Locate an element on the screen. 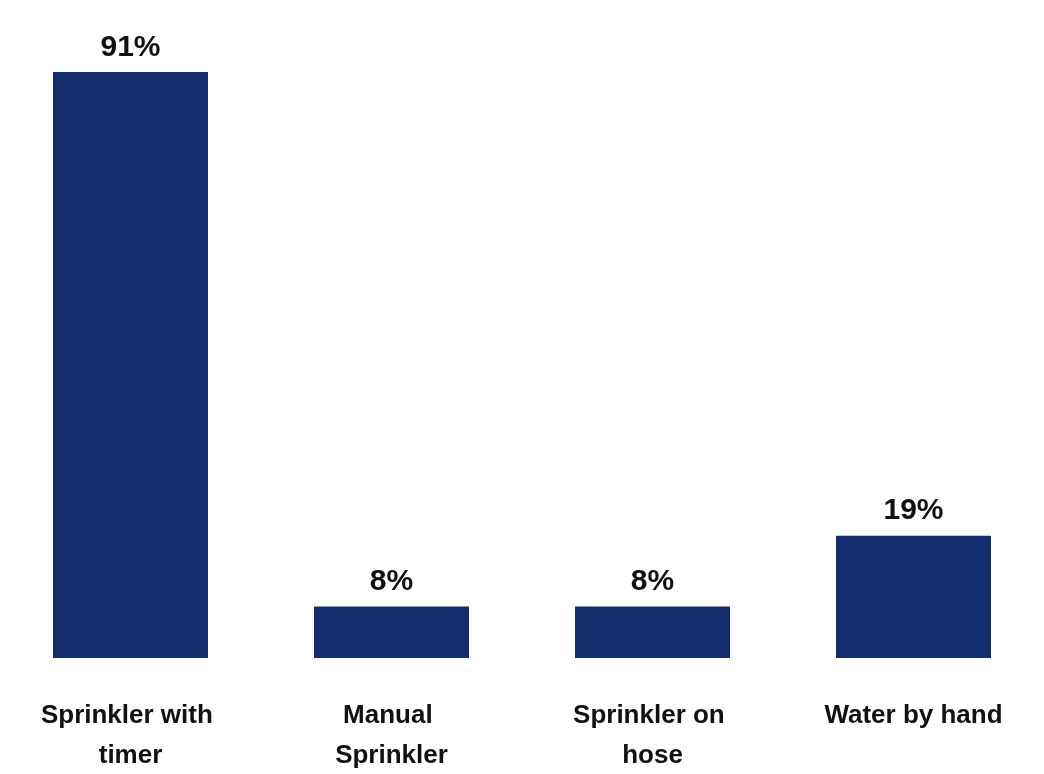 This screenshot has width=1044, height=774. data-label: 19% is located at coordinates (913, 509).